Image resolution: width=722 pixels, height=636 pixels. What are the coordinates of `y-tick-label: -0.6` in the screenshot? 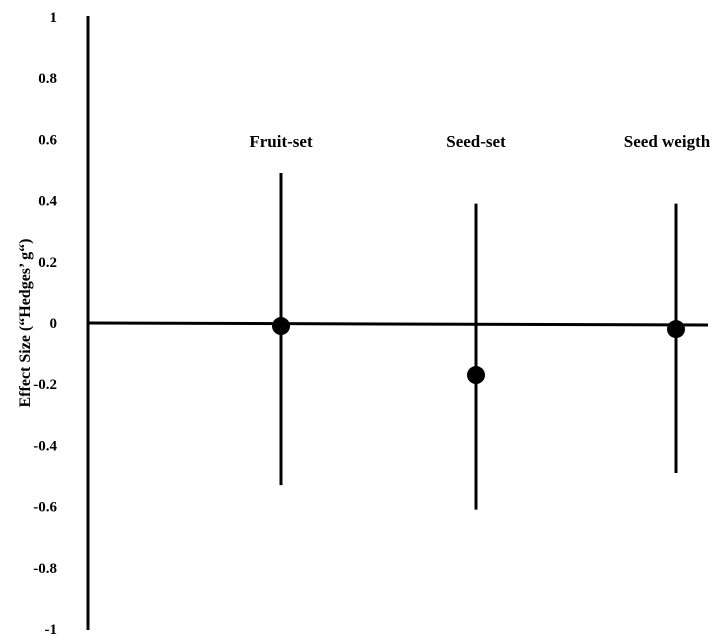 It's located at (45, 508).